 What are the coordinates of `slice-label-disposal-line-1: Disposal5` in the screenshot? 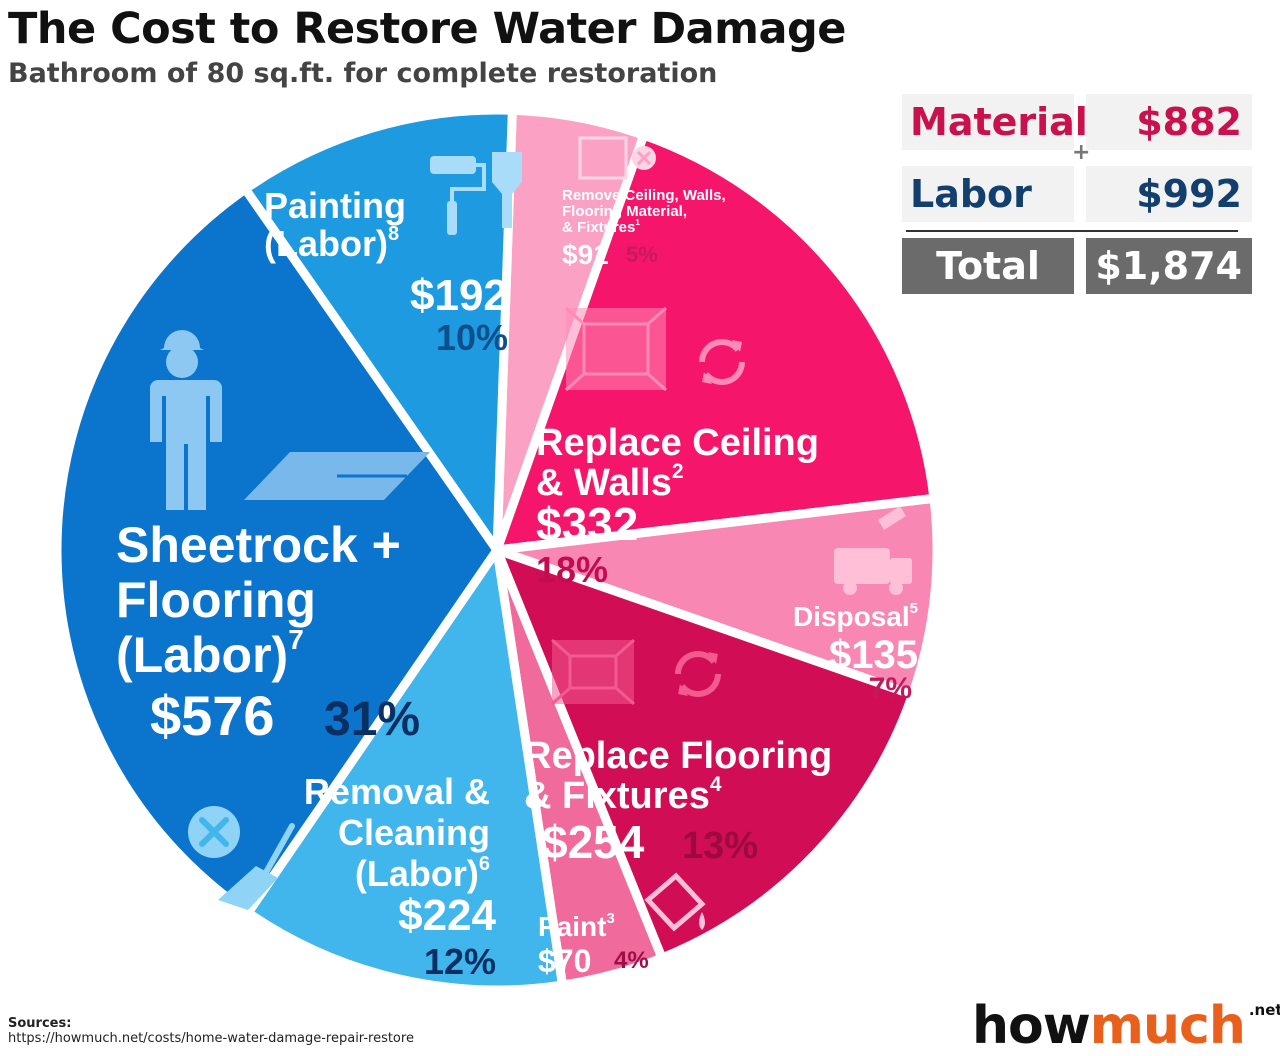 It's located at (855, 616).